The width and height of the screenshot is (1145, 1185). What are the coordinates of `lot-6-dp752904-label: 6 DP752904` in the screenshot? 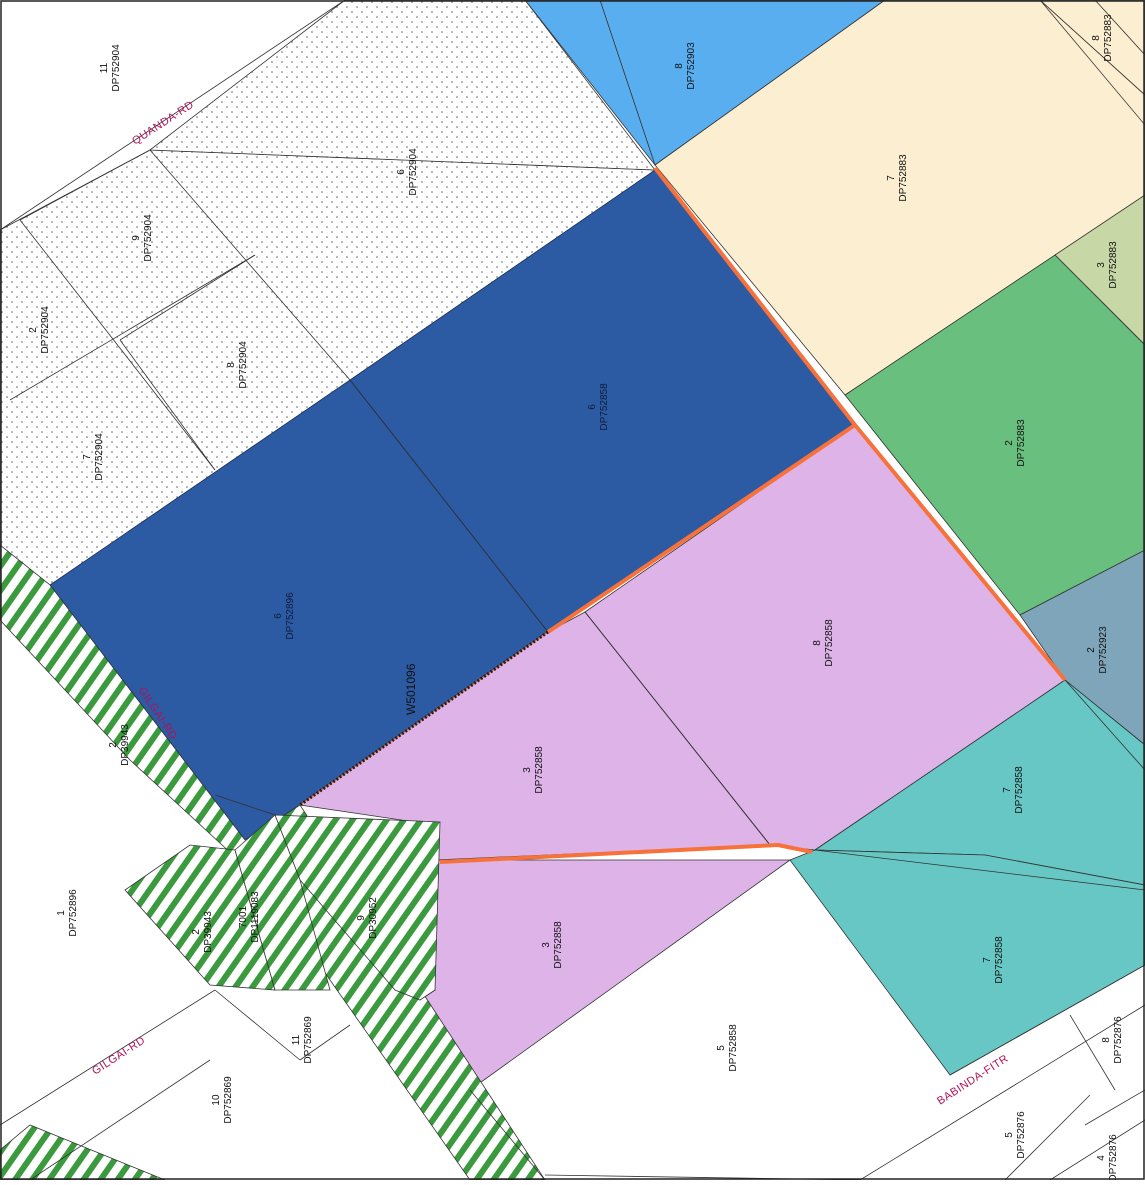 It's located at (407, 172).